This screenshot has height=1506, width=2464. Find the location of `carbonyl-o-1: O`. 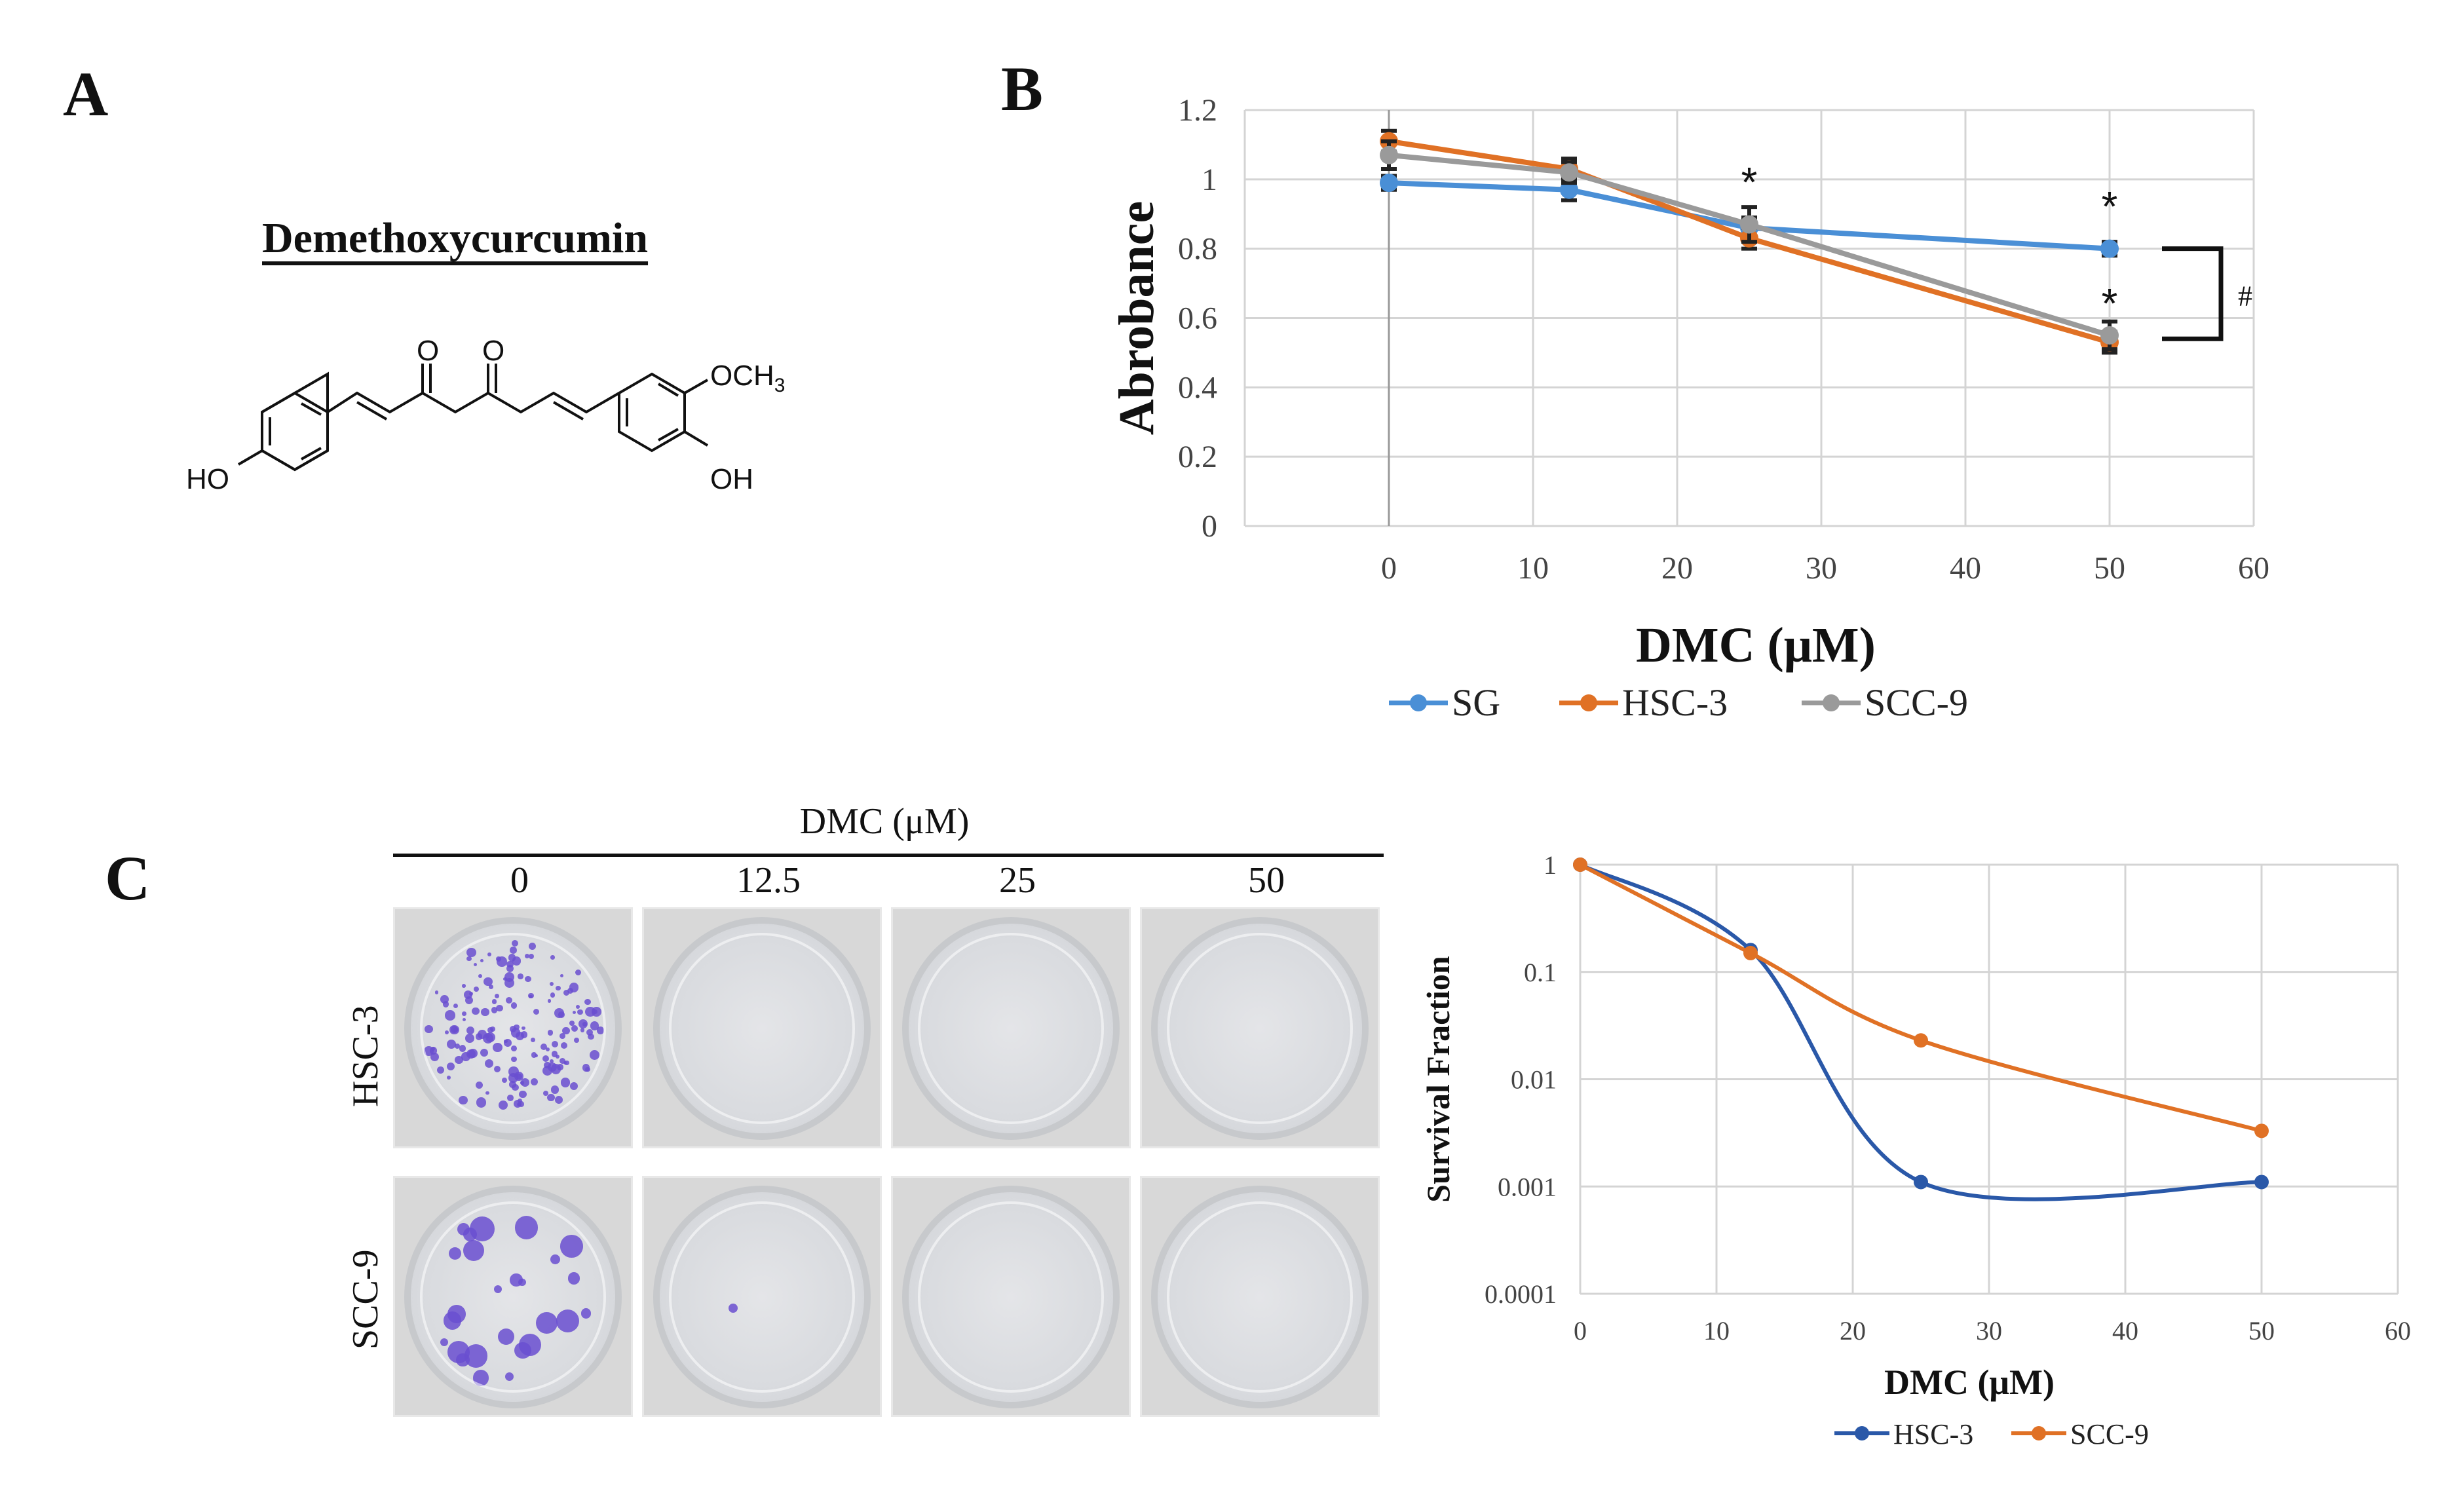

carbonyl-o-1: O is located at coordinates (428, 351).